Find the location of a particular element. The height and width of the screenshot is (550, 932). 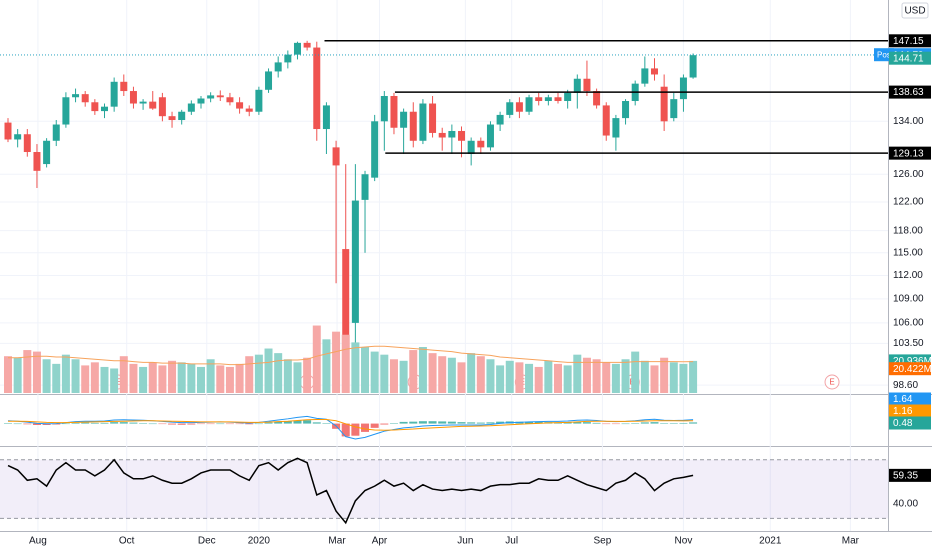

rsi-line is located at coordinates (350, 491).